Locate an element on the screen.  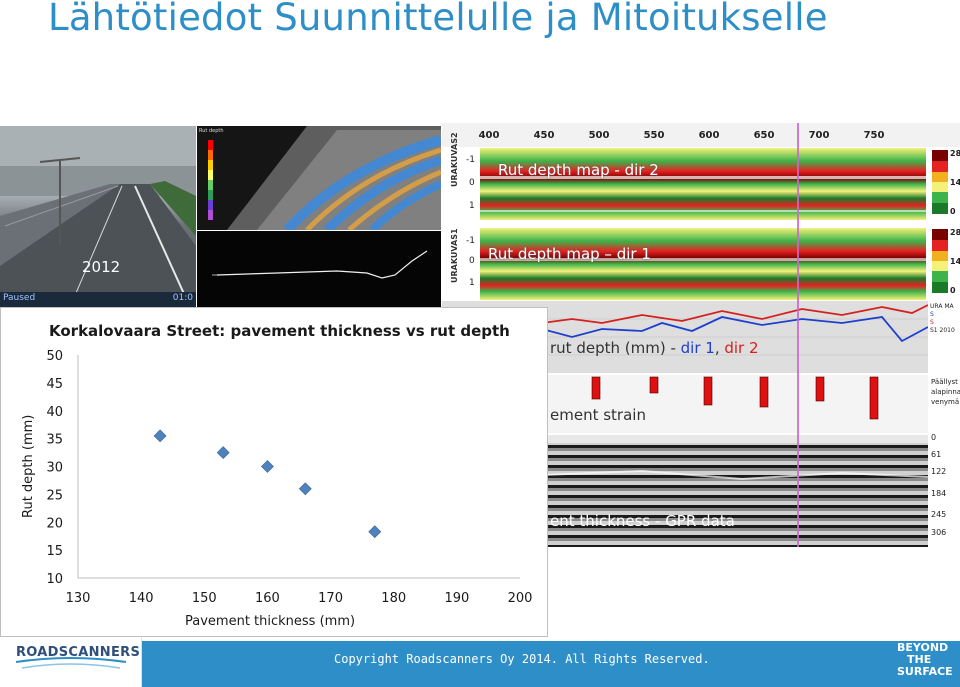
distance-tick: 700 is located at coordinates (819, 135).